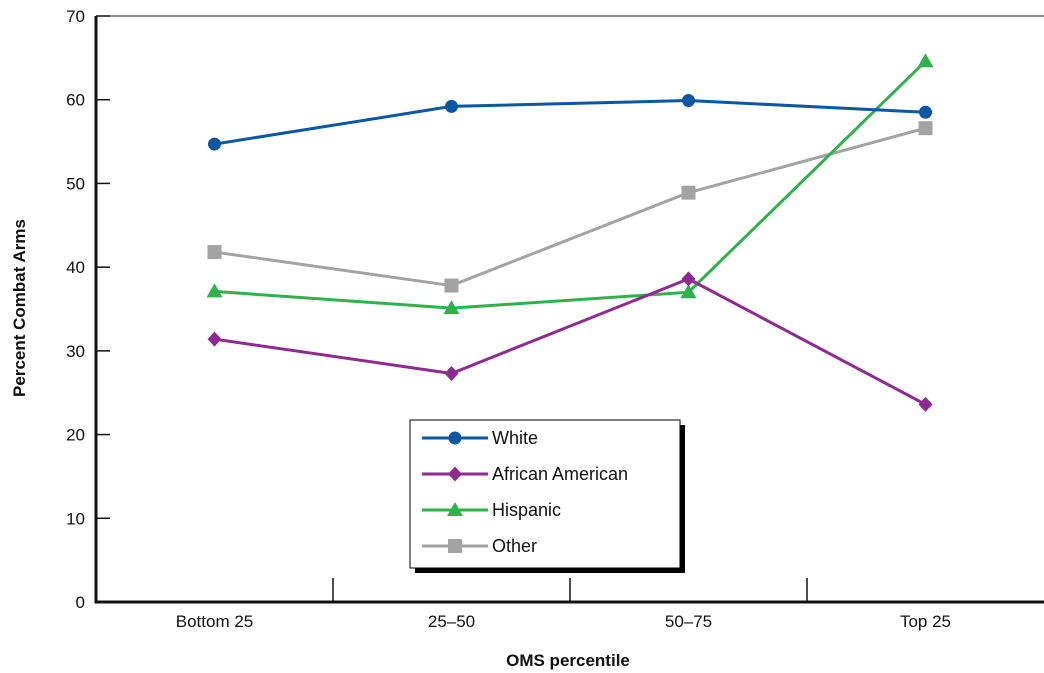  Describe the element at coordinates (480, 438) in the screenshot. I see `legend-item: White` at that location.